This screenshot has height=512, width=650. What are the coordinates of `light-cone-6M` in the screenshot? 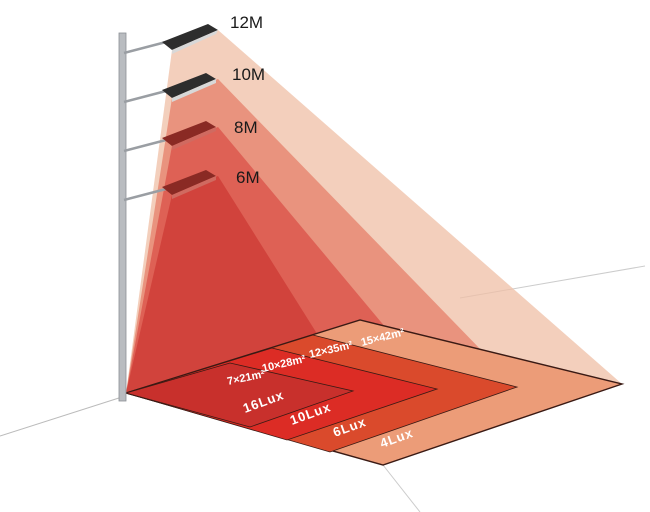 It's located at (239, 284).